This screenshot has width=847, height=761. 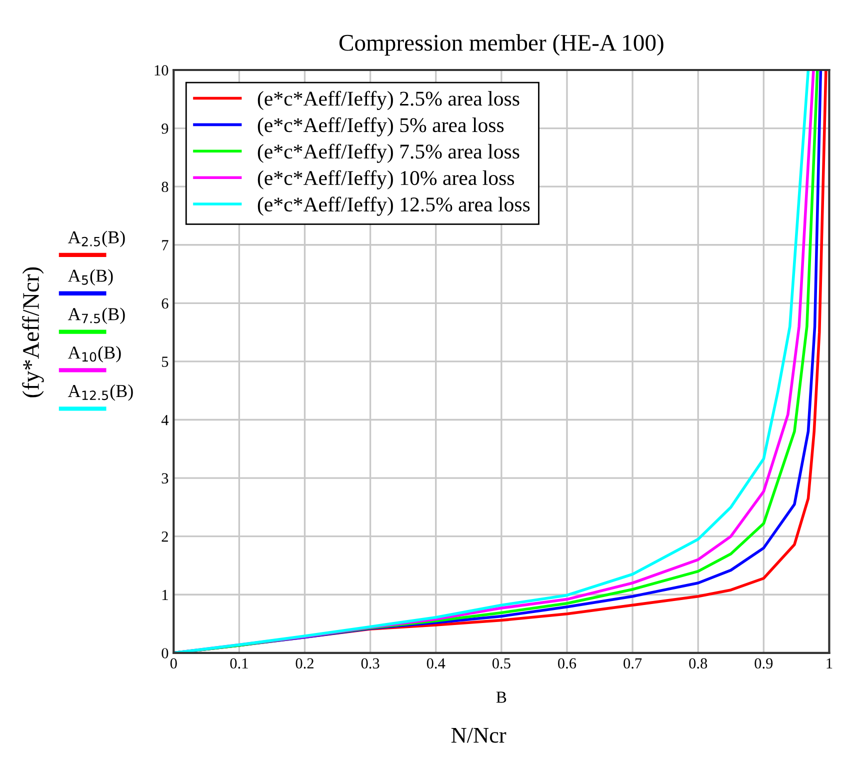 I want to click on y-tick-label: 8, so click(x=165, y=187).